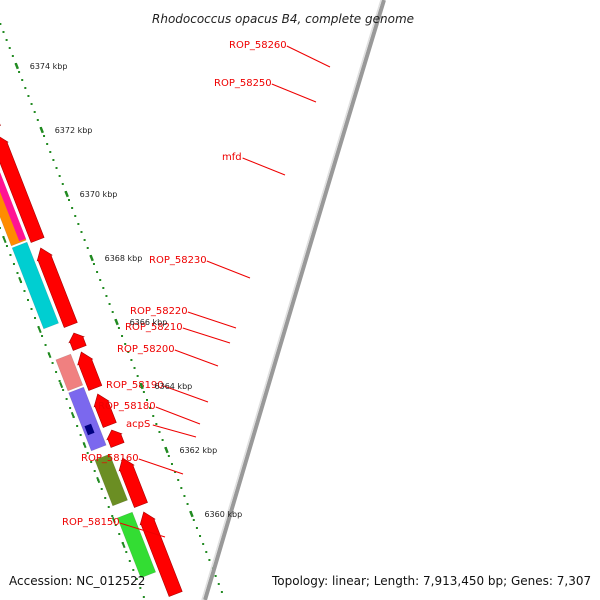 The height and width of the screenshot is (600, 600). Describe the element at coordinates (13, 207) in the screenshot. I see `gene-feature-inner` at that location.